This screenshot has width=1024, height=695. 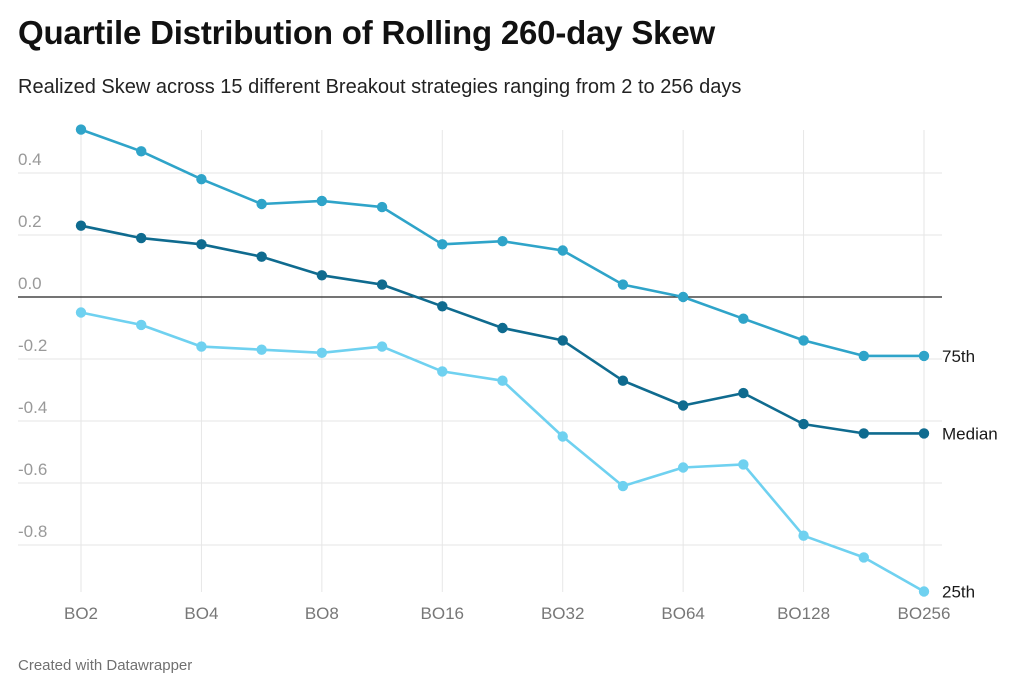 I want to click on x-tick-label: BO32, so click(x=562, y=613).